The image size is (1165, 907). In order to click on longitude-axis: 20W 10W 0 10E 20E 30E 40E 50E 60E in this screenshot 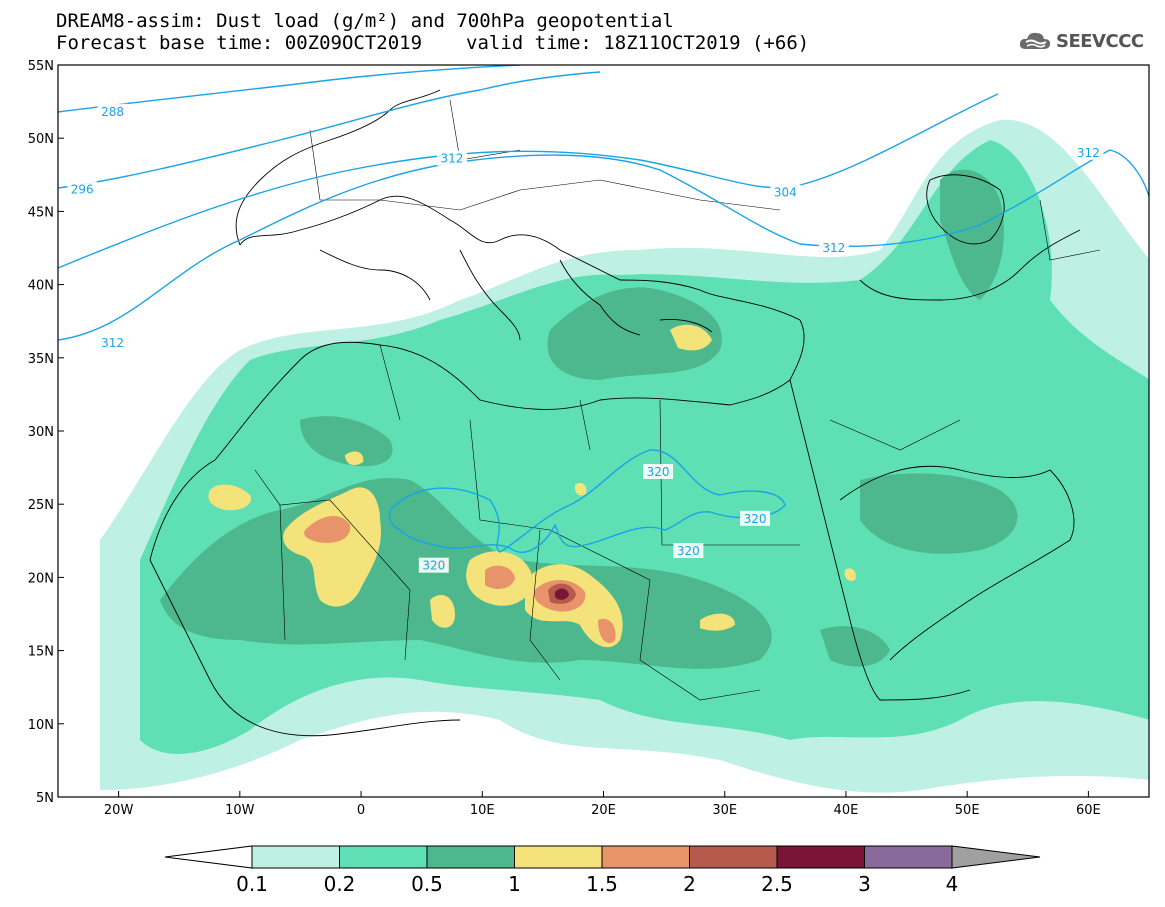, I will do `click(602, 804)`.